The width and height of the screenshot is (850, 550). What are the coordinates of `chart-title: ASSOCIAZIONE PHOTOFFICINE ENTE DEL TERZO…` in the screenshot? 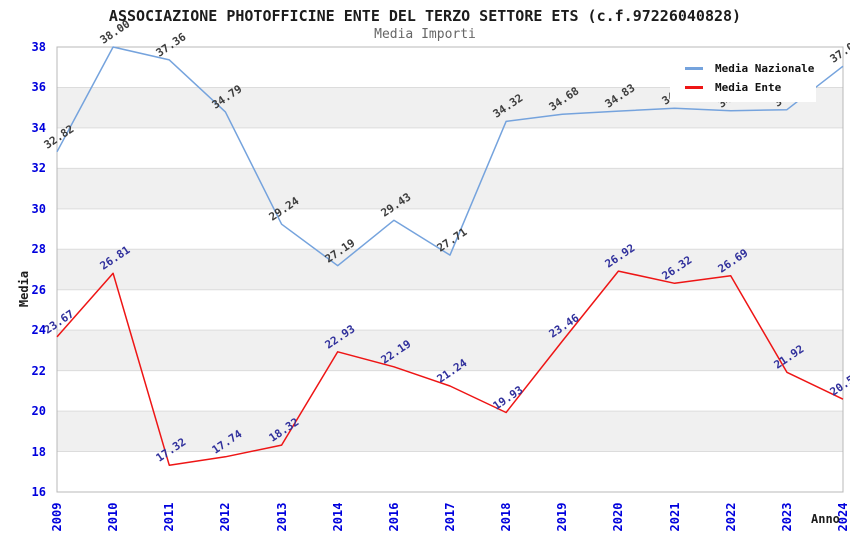 It's located at (425, 16).